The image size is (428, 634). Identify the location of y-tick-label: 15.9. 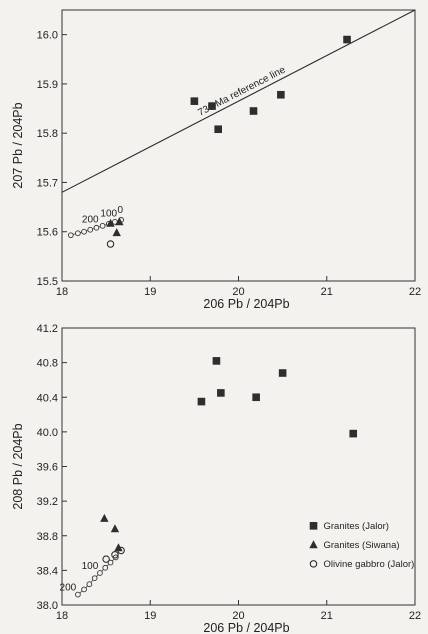
(47, 85).